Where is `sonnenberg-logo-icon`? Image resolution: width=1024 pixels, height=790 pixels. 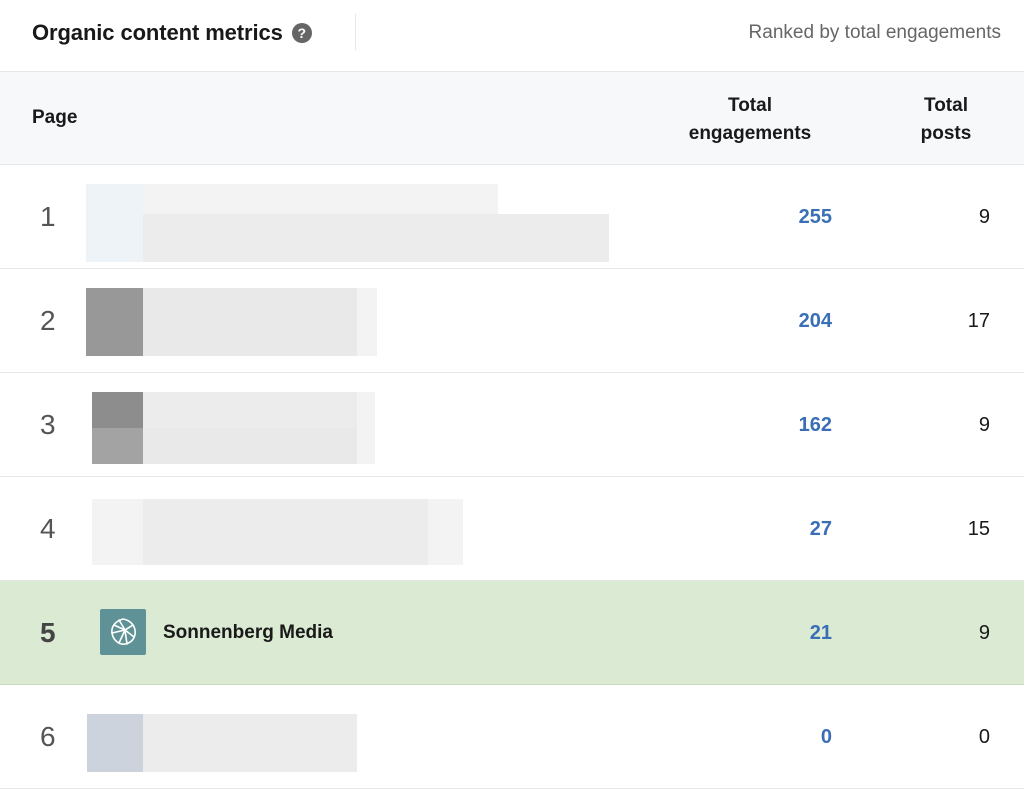
sonnenberg-logo-icon is located at coordinates (123, 632).